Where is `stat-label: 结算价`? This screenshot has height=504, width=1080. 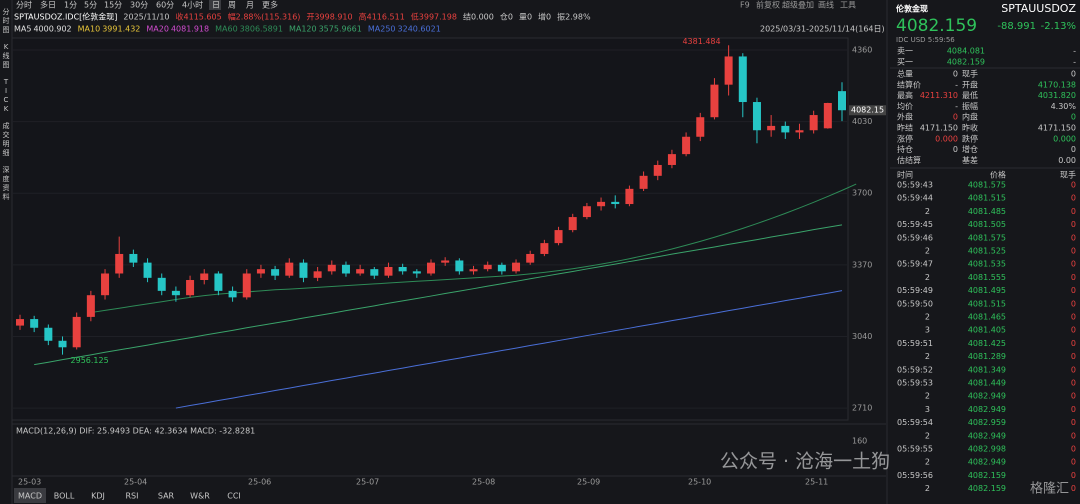 stat-label: 结算价 is located at coordinates (909, 84).